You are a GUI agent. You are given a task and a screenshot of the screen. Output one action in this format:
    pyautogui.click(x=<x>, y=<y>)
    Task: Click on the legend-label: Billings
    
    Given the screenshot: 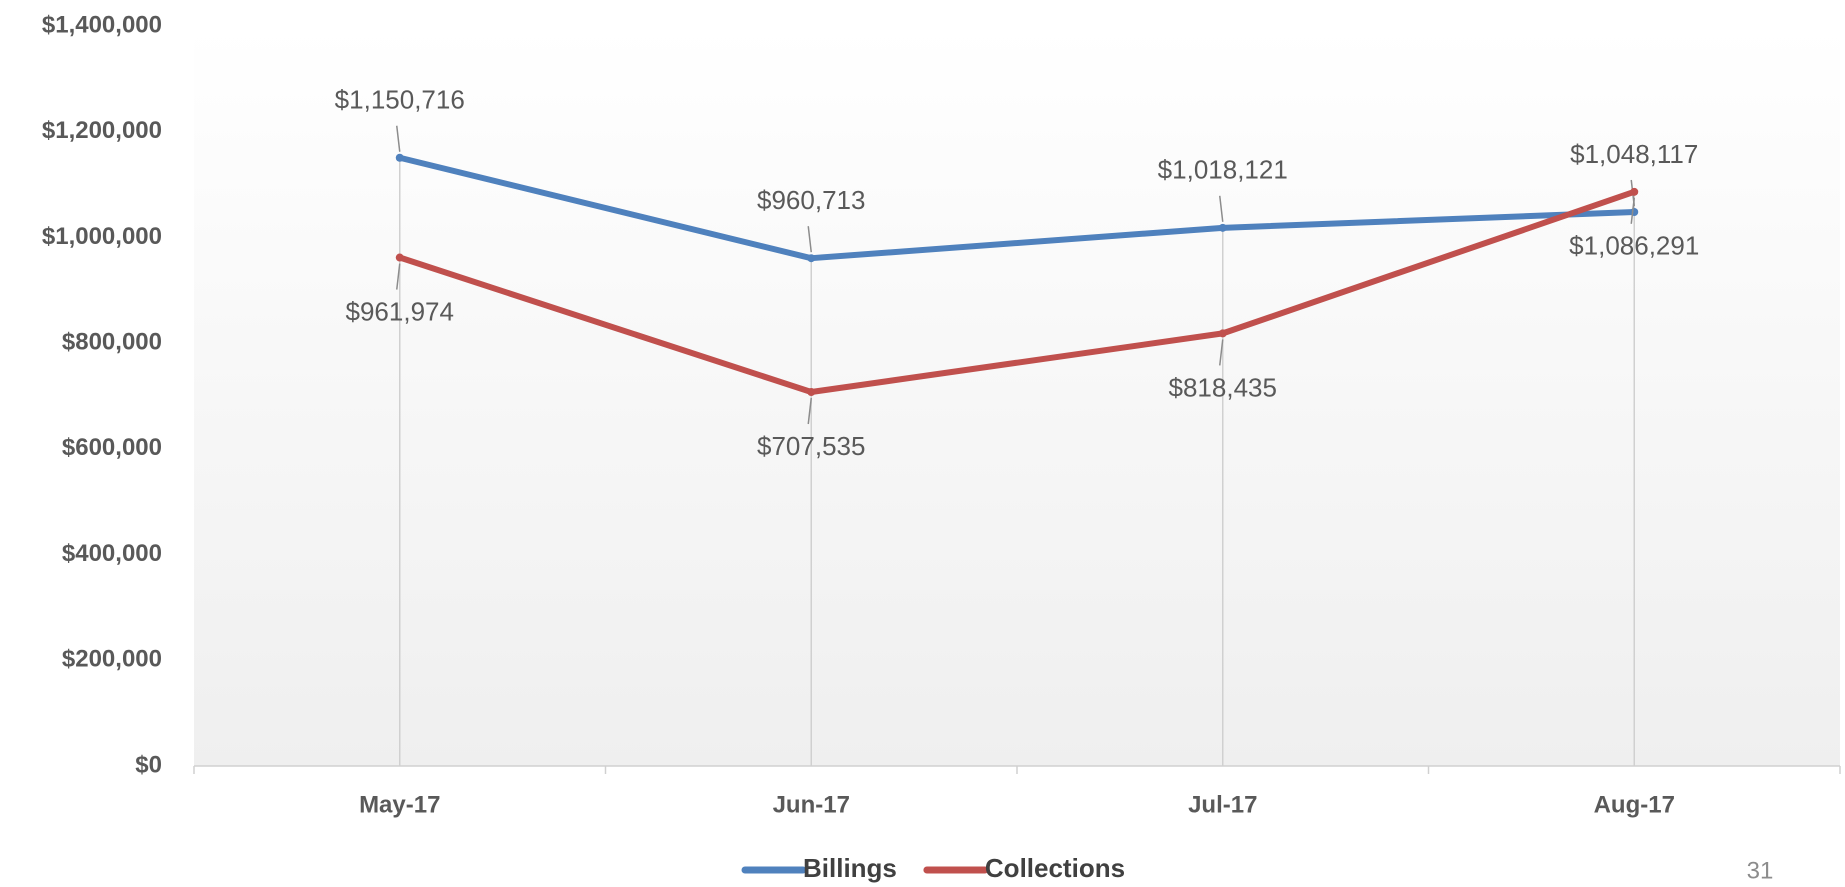 What is the action you would take?
    pyautogui.click(x=850, y=868)
    